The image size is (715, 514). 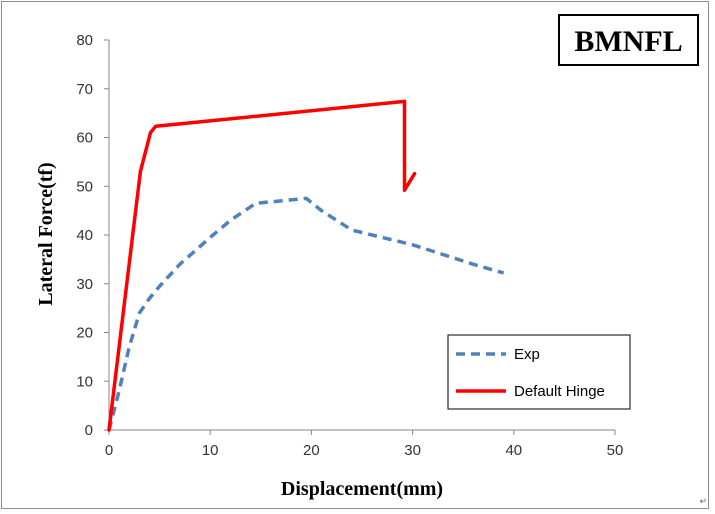 I want to click on legend-label-default-hinge: Default Hinge, so click(x=559, y=391).